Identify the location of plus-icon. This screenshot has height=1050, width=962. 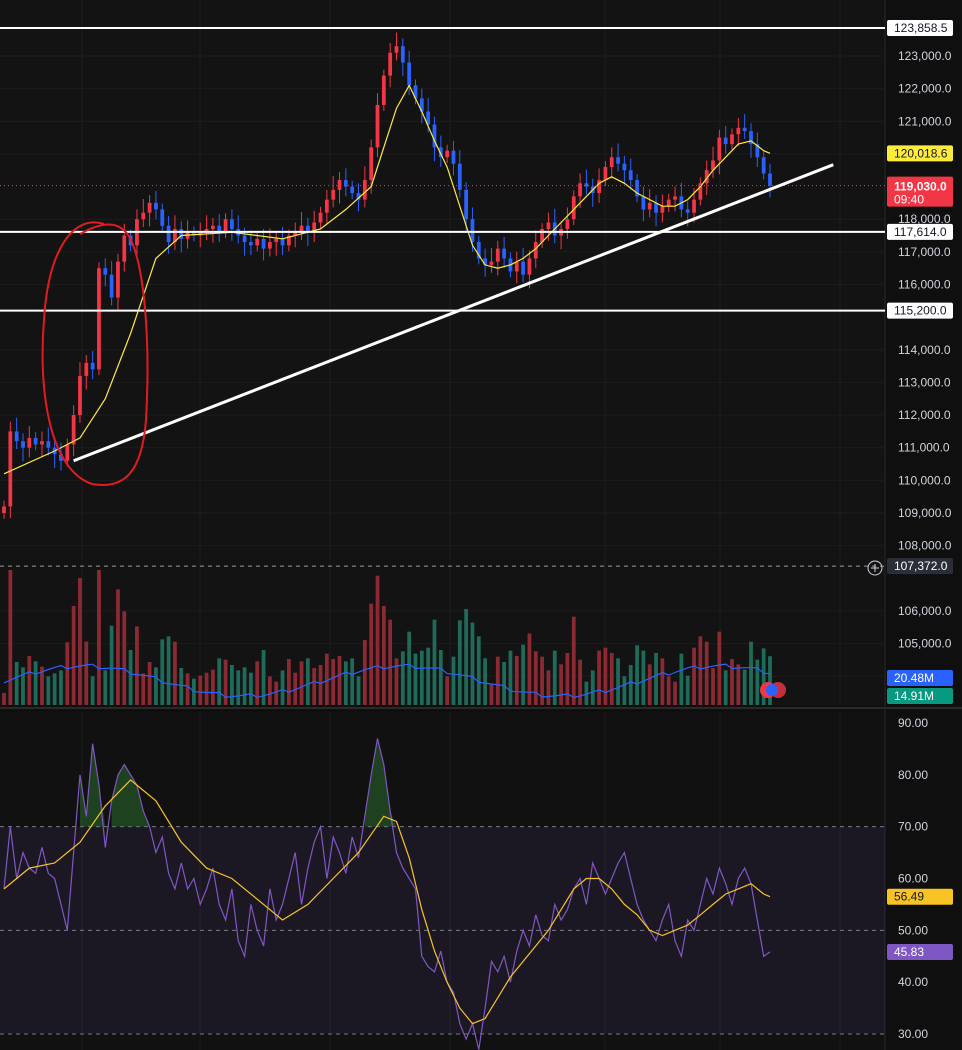
(875, 568).